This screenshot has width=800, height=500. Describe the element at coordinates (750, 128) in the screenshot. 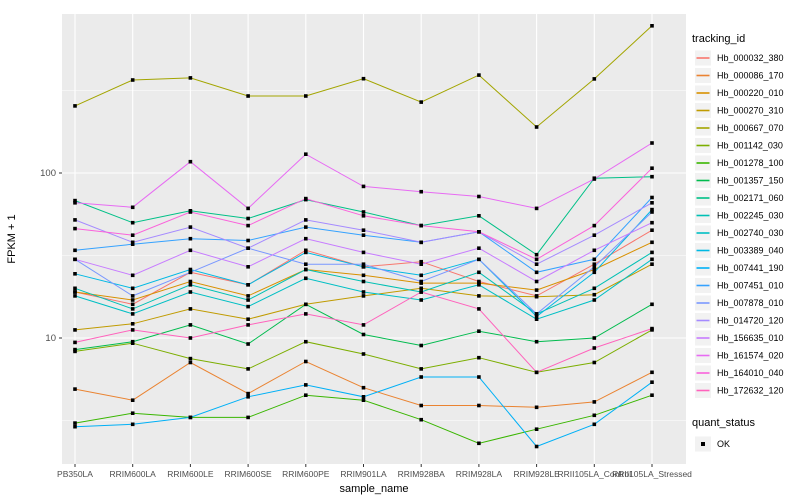

I see `legend-label: Hb_000667_070` at that location.